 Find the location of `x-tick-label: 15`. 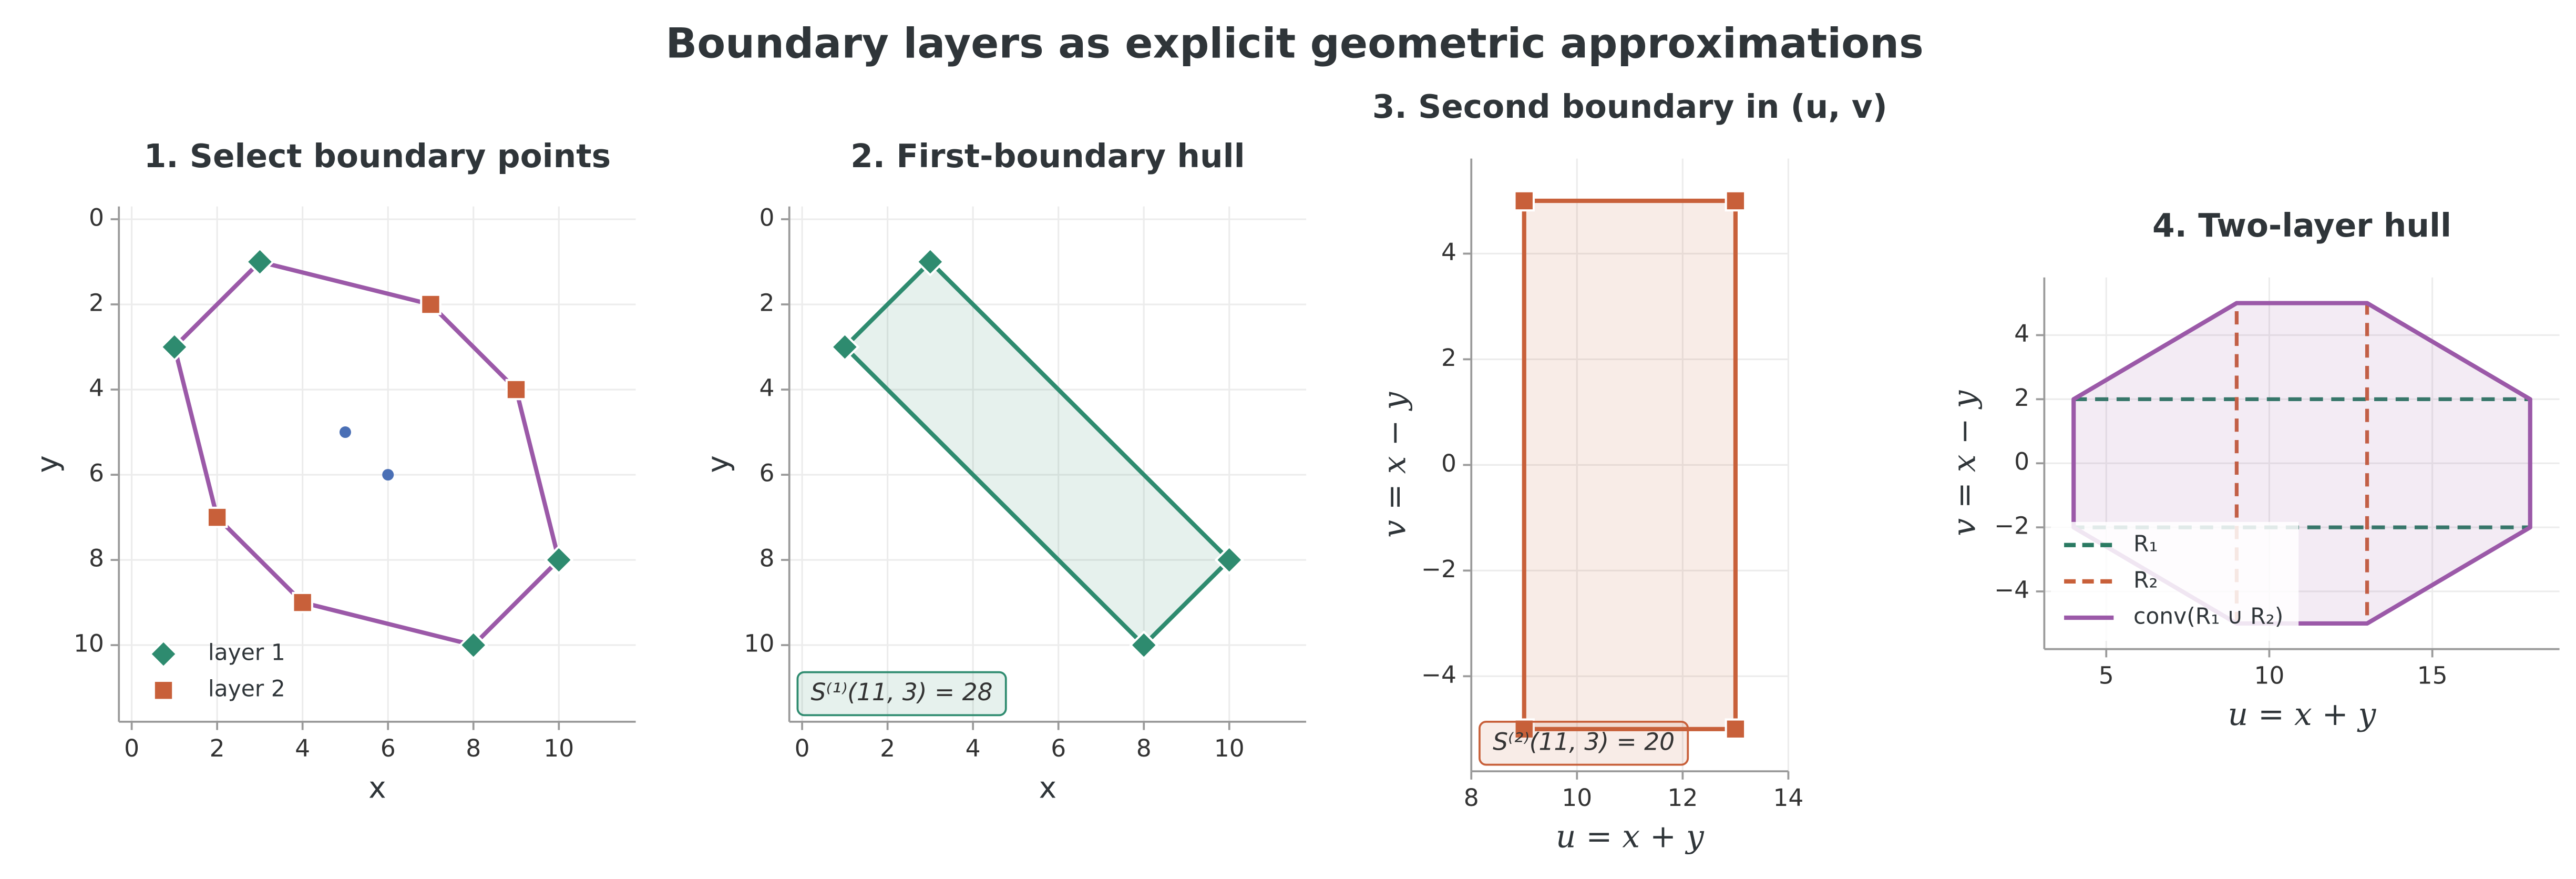

x-tick-label: 15 is located at coordinates (2432, 676).